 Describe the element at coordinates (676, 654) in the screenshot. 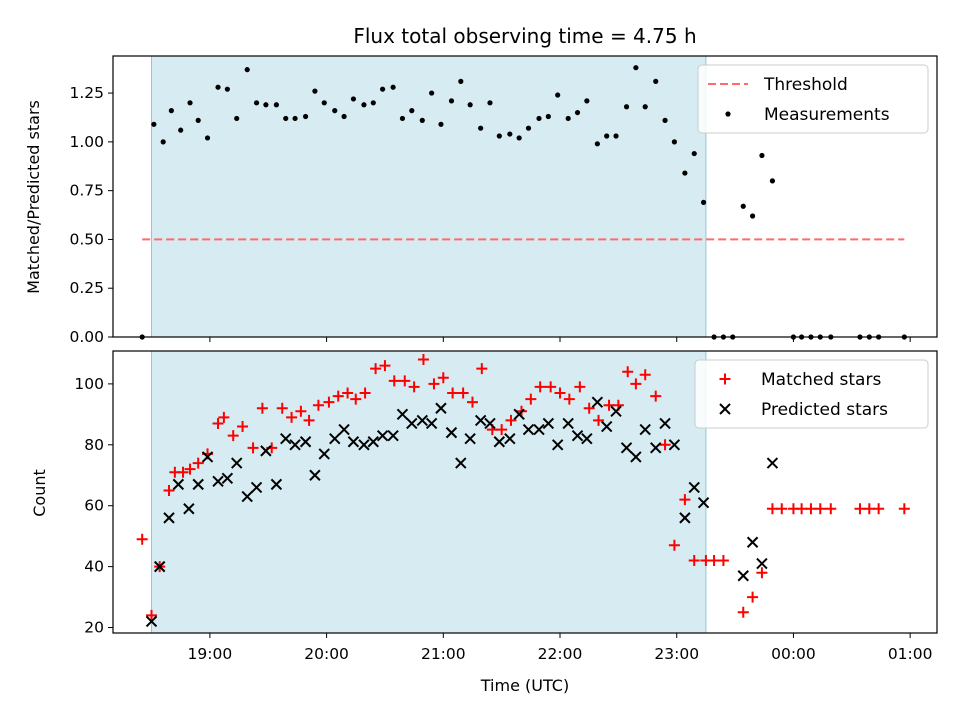

I see `bottom-x-tick-label: 23:00` at that location.